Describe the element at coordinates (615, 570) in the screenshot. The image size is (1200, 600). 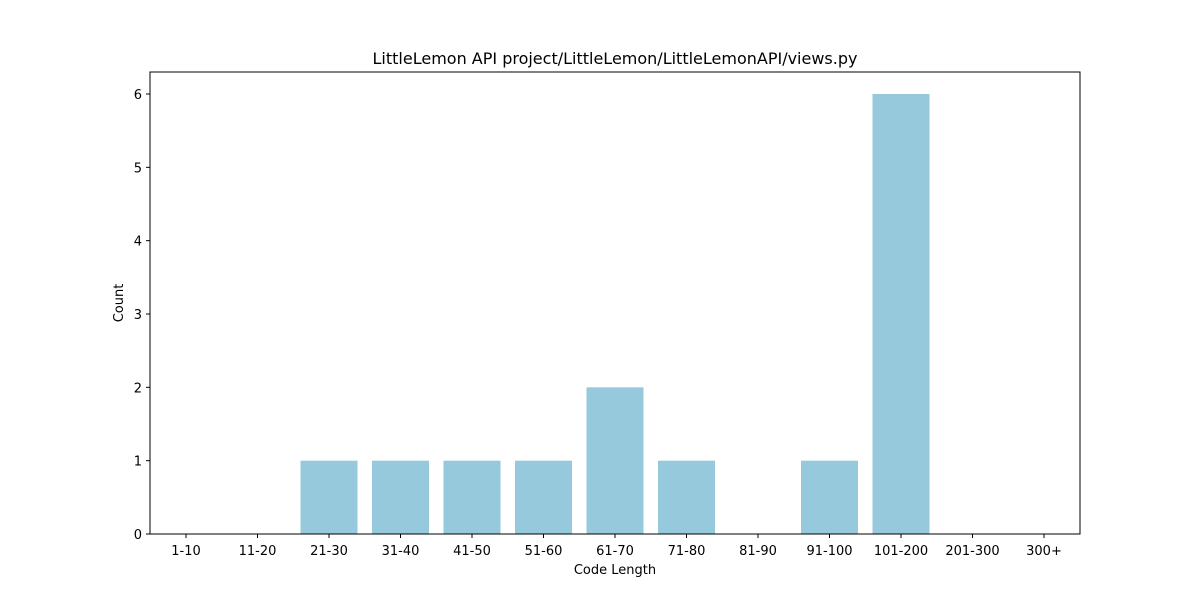
I see `x-axis-label: Code Length` at that location.